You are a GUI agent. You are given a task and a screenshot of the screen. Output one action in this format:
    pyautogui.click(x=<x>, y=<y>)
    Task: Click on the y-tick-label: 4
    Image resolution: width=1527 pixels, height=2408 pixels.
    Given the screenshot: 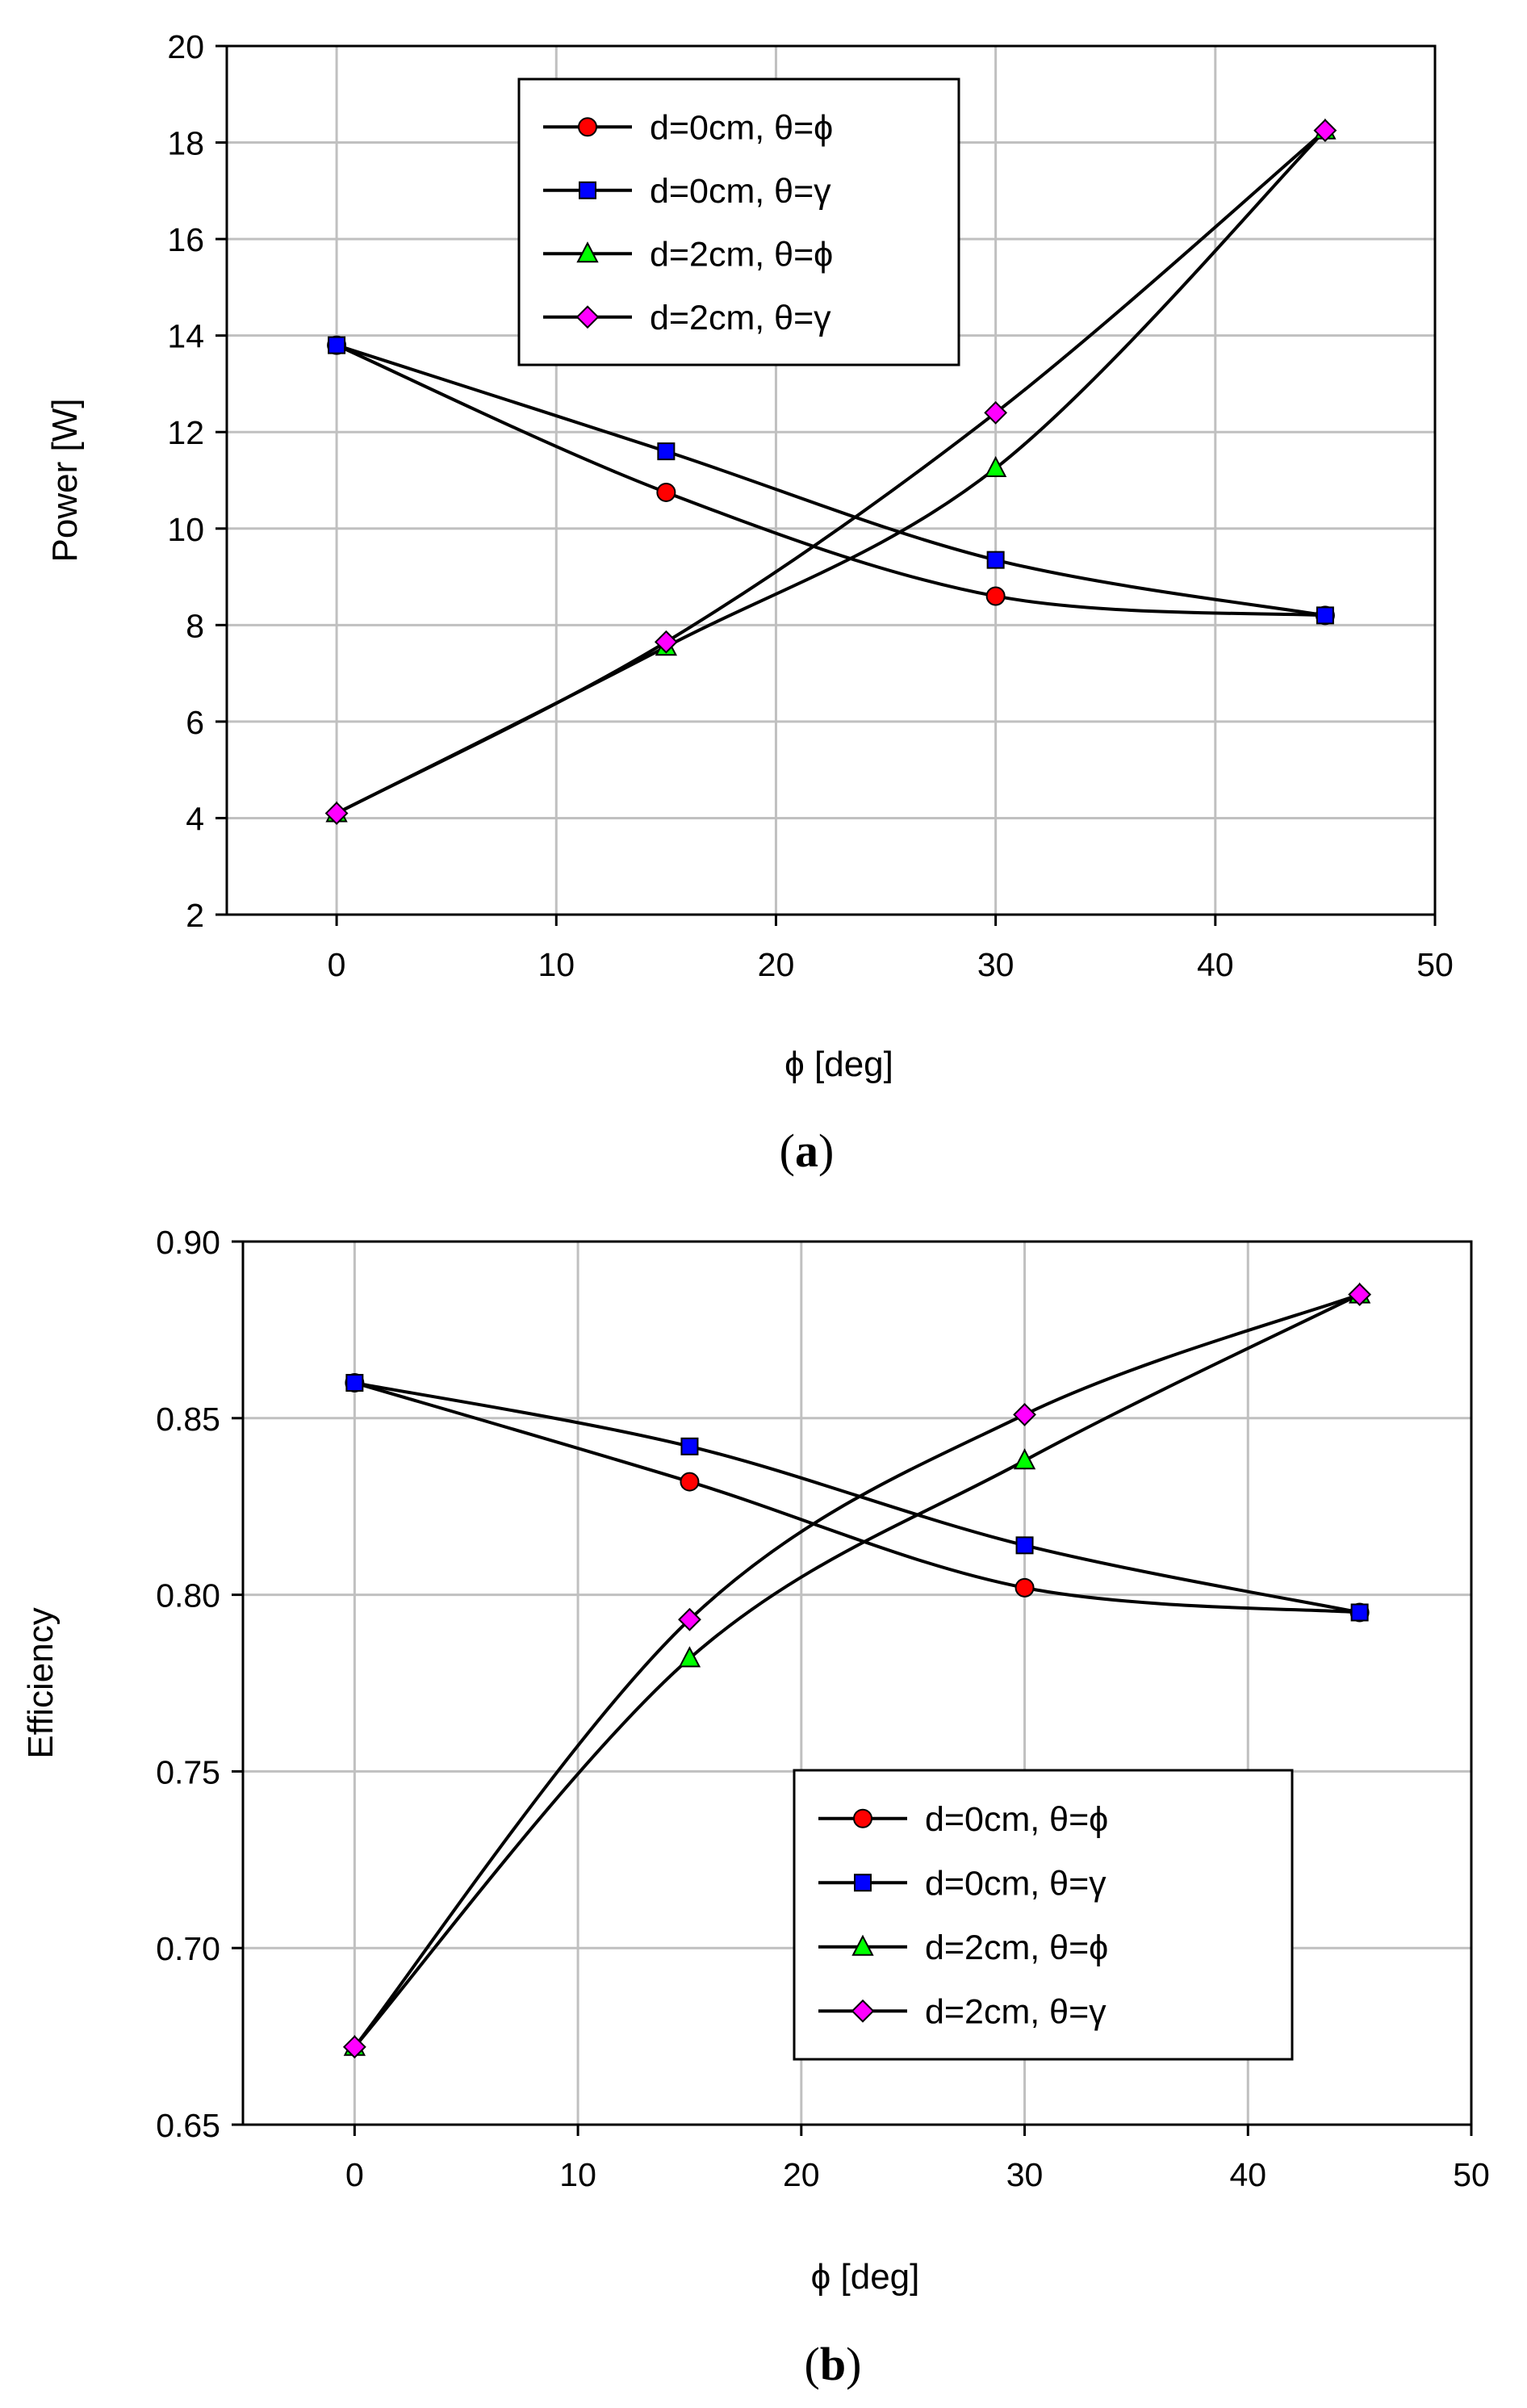 What is the action you would take?
    pyautogui.click(x=195, y=819)
    